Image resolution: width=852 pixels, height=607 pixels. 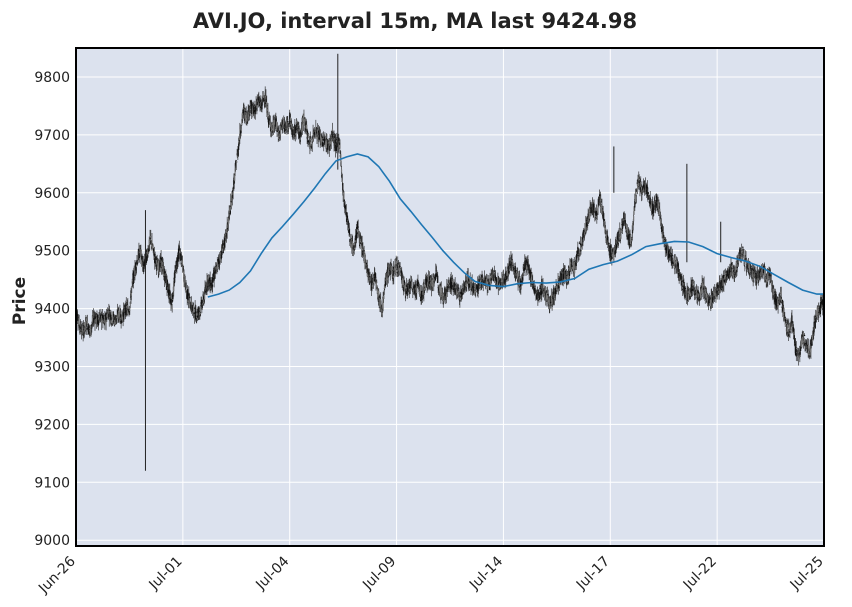 I want to click on y-tick-label: 9100, so click(x=52, y=483).